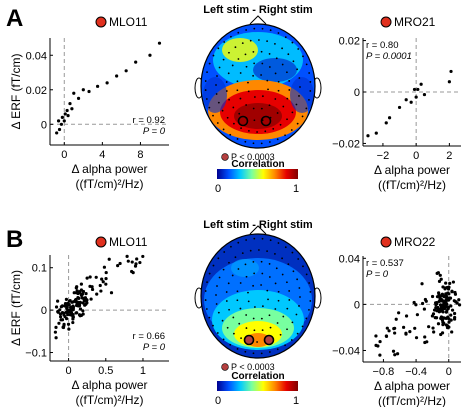 This screenshot has height=407, width=474. Describe the element at coordinates (105, 371) in the screenshot. I see `x-tick-label: 0.5` at that location.